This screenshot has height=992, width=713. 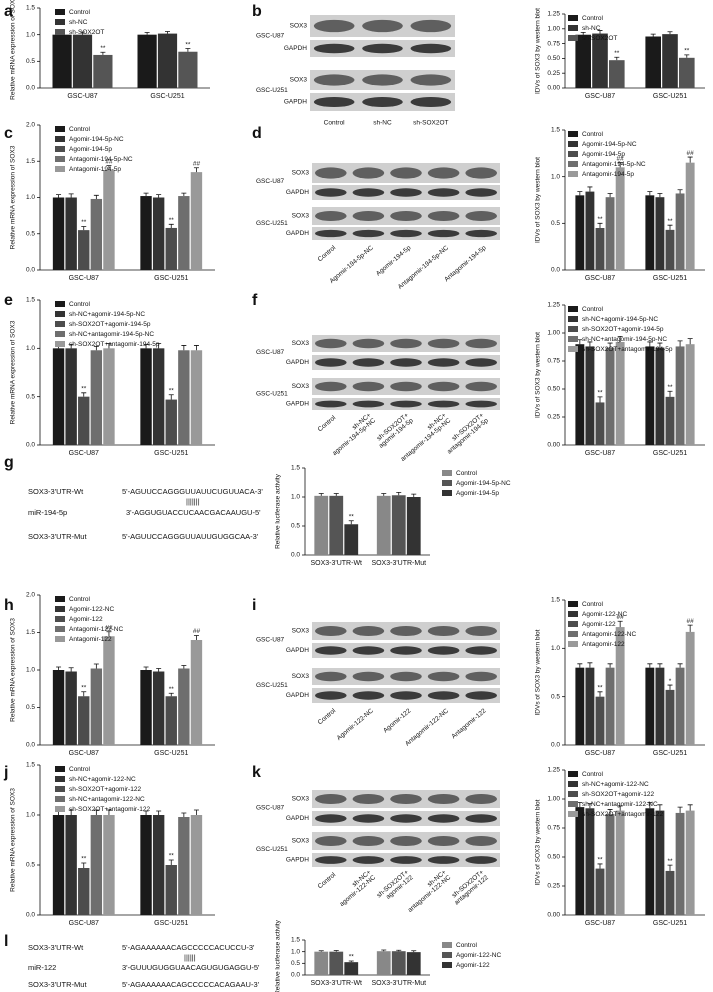 I want to click on y-tick-label: 0.25, so click(x=553, y=73).